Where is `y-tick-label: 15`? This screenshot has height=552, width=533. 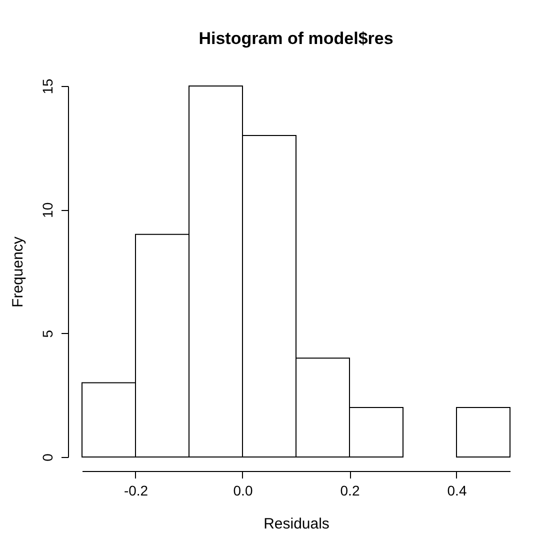
y-tick-label: 15 is located at coordinates (48, 86).